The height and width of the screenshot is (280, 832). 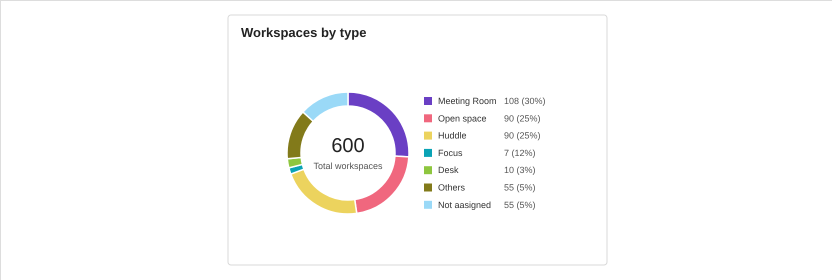 What do you see at coordinates (465, 205) in the screenshot?
I see `legend-label: Not aasigned` at bounding box center [465, 205].